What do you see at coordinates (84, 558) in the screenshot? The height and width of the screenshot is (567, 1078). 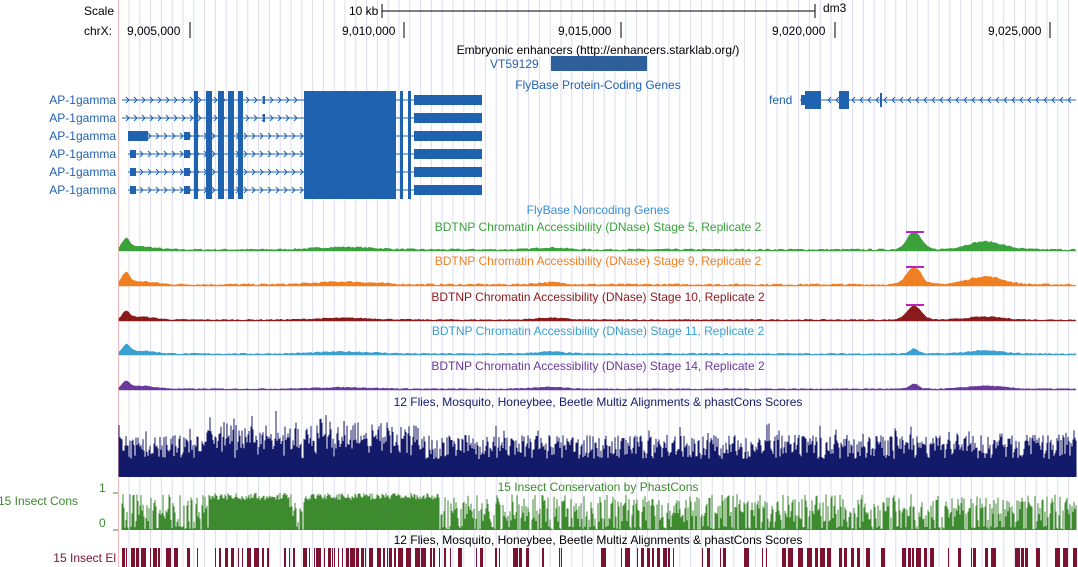 I see `elements-side-label: 15 Insect El` at bounding box center [84, 558].